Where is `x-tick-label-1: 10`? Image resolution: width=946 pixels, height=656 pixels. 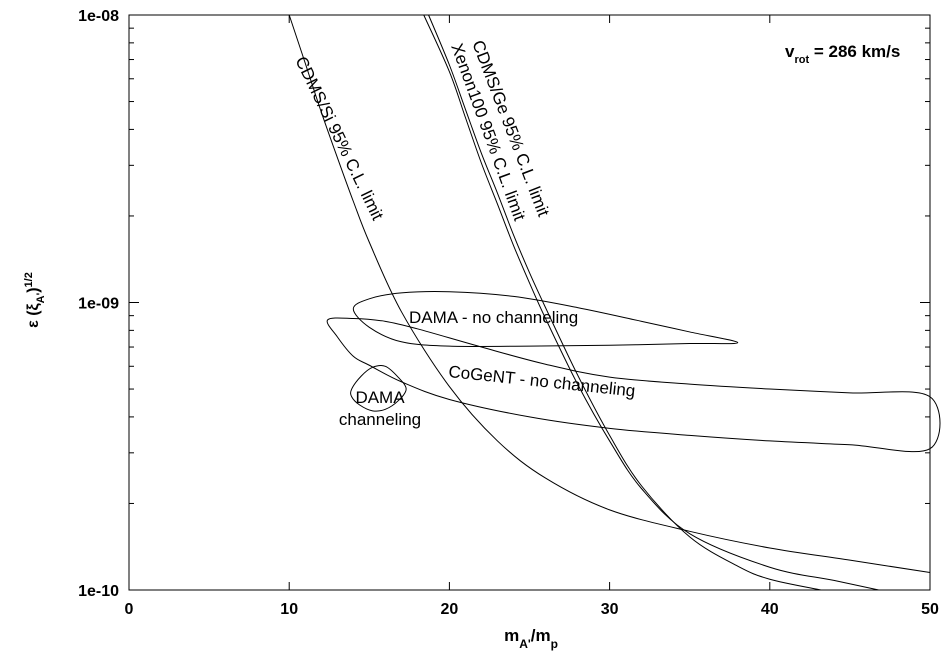
x-tick-label-1: 10 is located at coordinates (289, 609).